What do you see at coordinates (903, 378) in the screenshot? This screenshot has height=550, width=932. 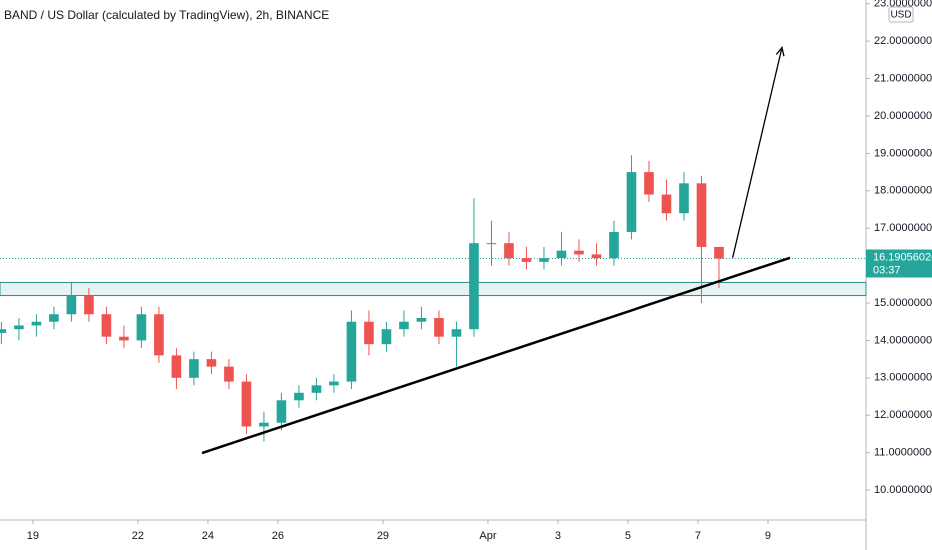 I see `y-tick-label: 13.00000000` at bounding box center [903, 378].